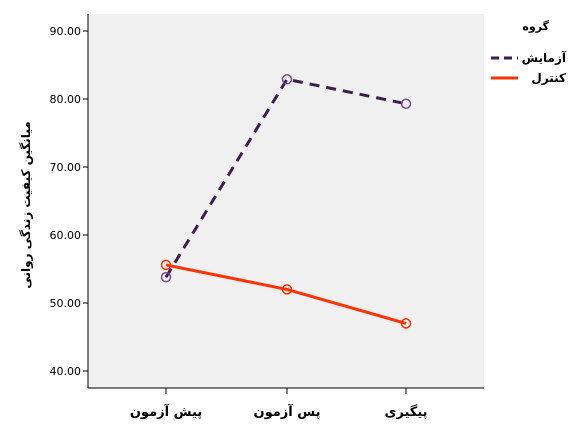  What do you see at coordinates (66, 167) in the screenshot?
I see `y-tick-label: 70.00` at bounding box center [66, 167].